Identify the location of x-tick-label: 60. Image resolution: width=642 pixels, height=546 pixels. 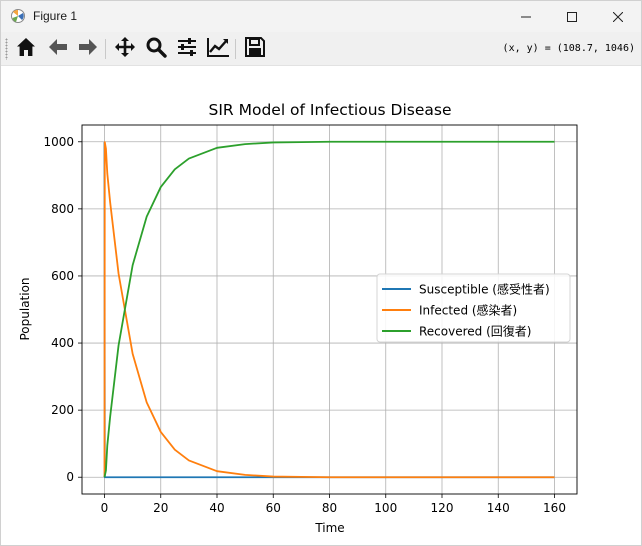
(273, 508).